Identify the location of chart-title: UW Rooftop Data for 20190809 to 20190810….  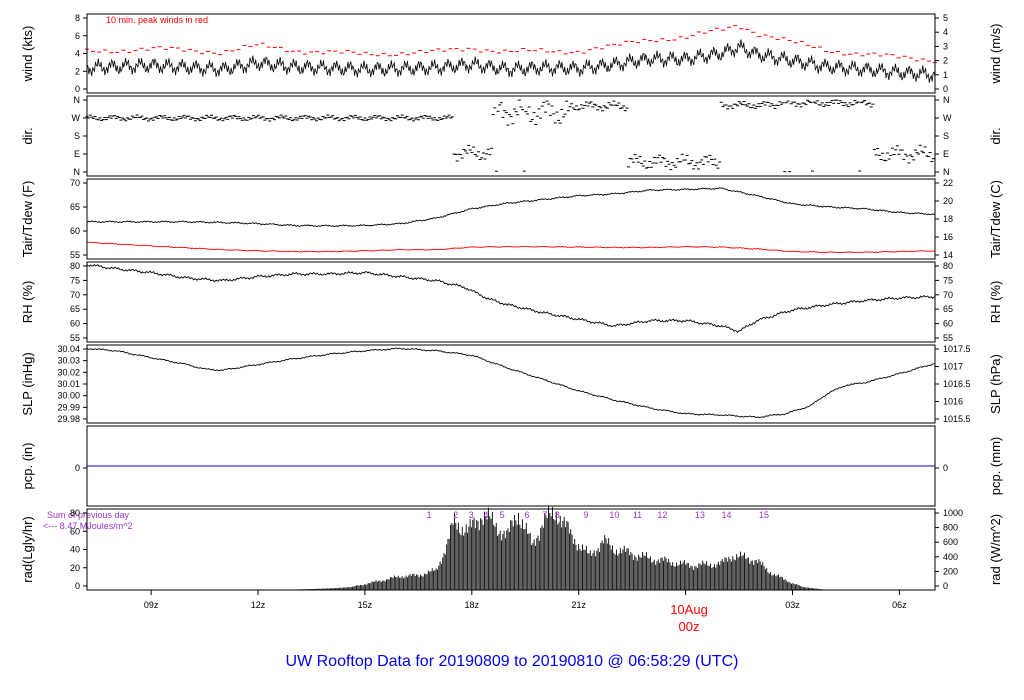
(512, 661).